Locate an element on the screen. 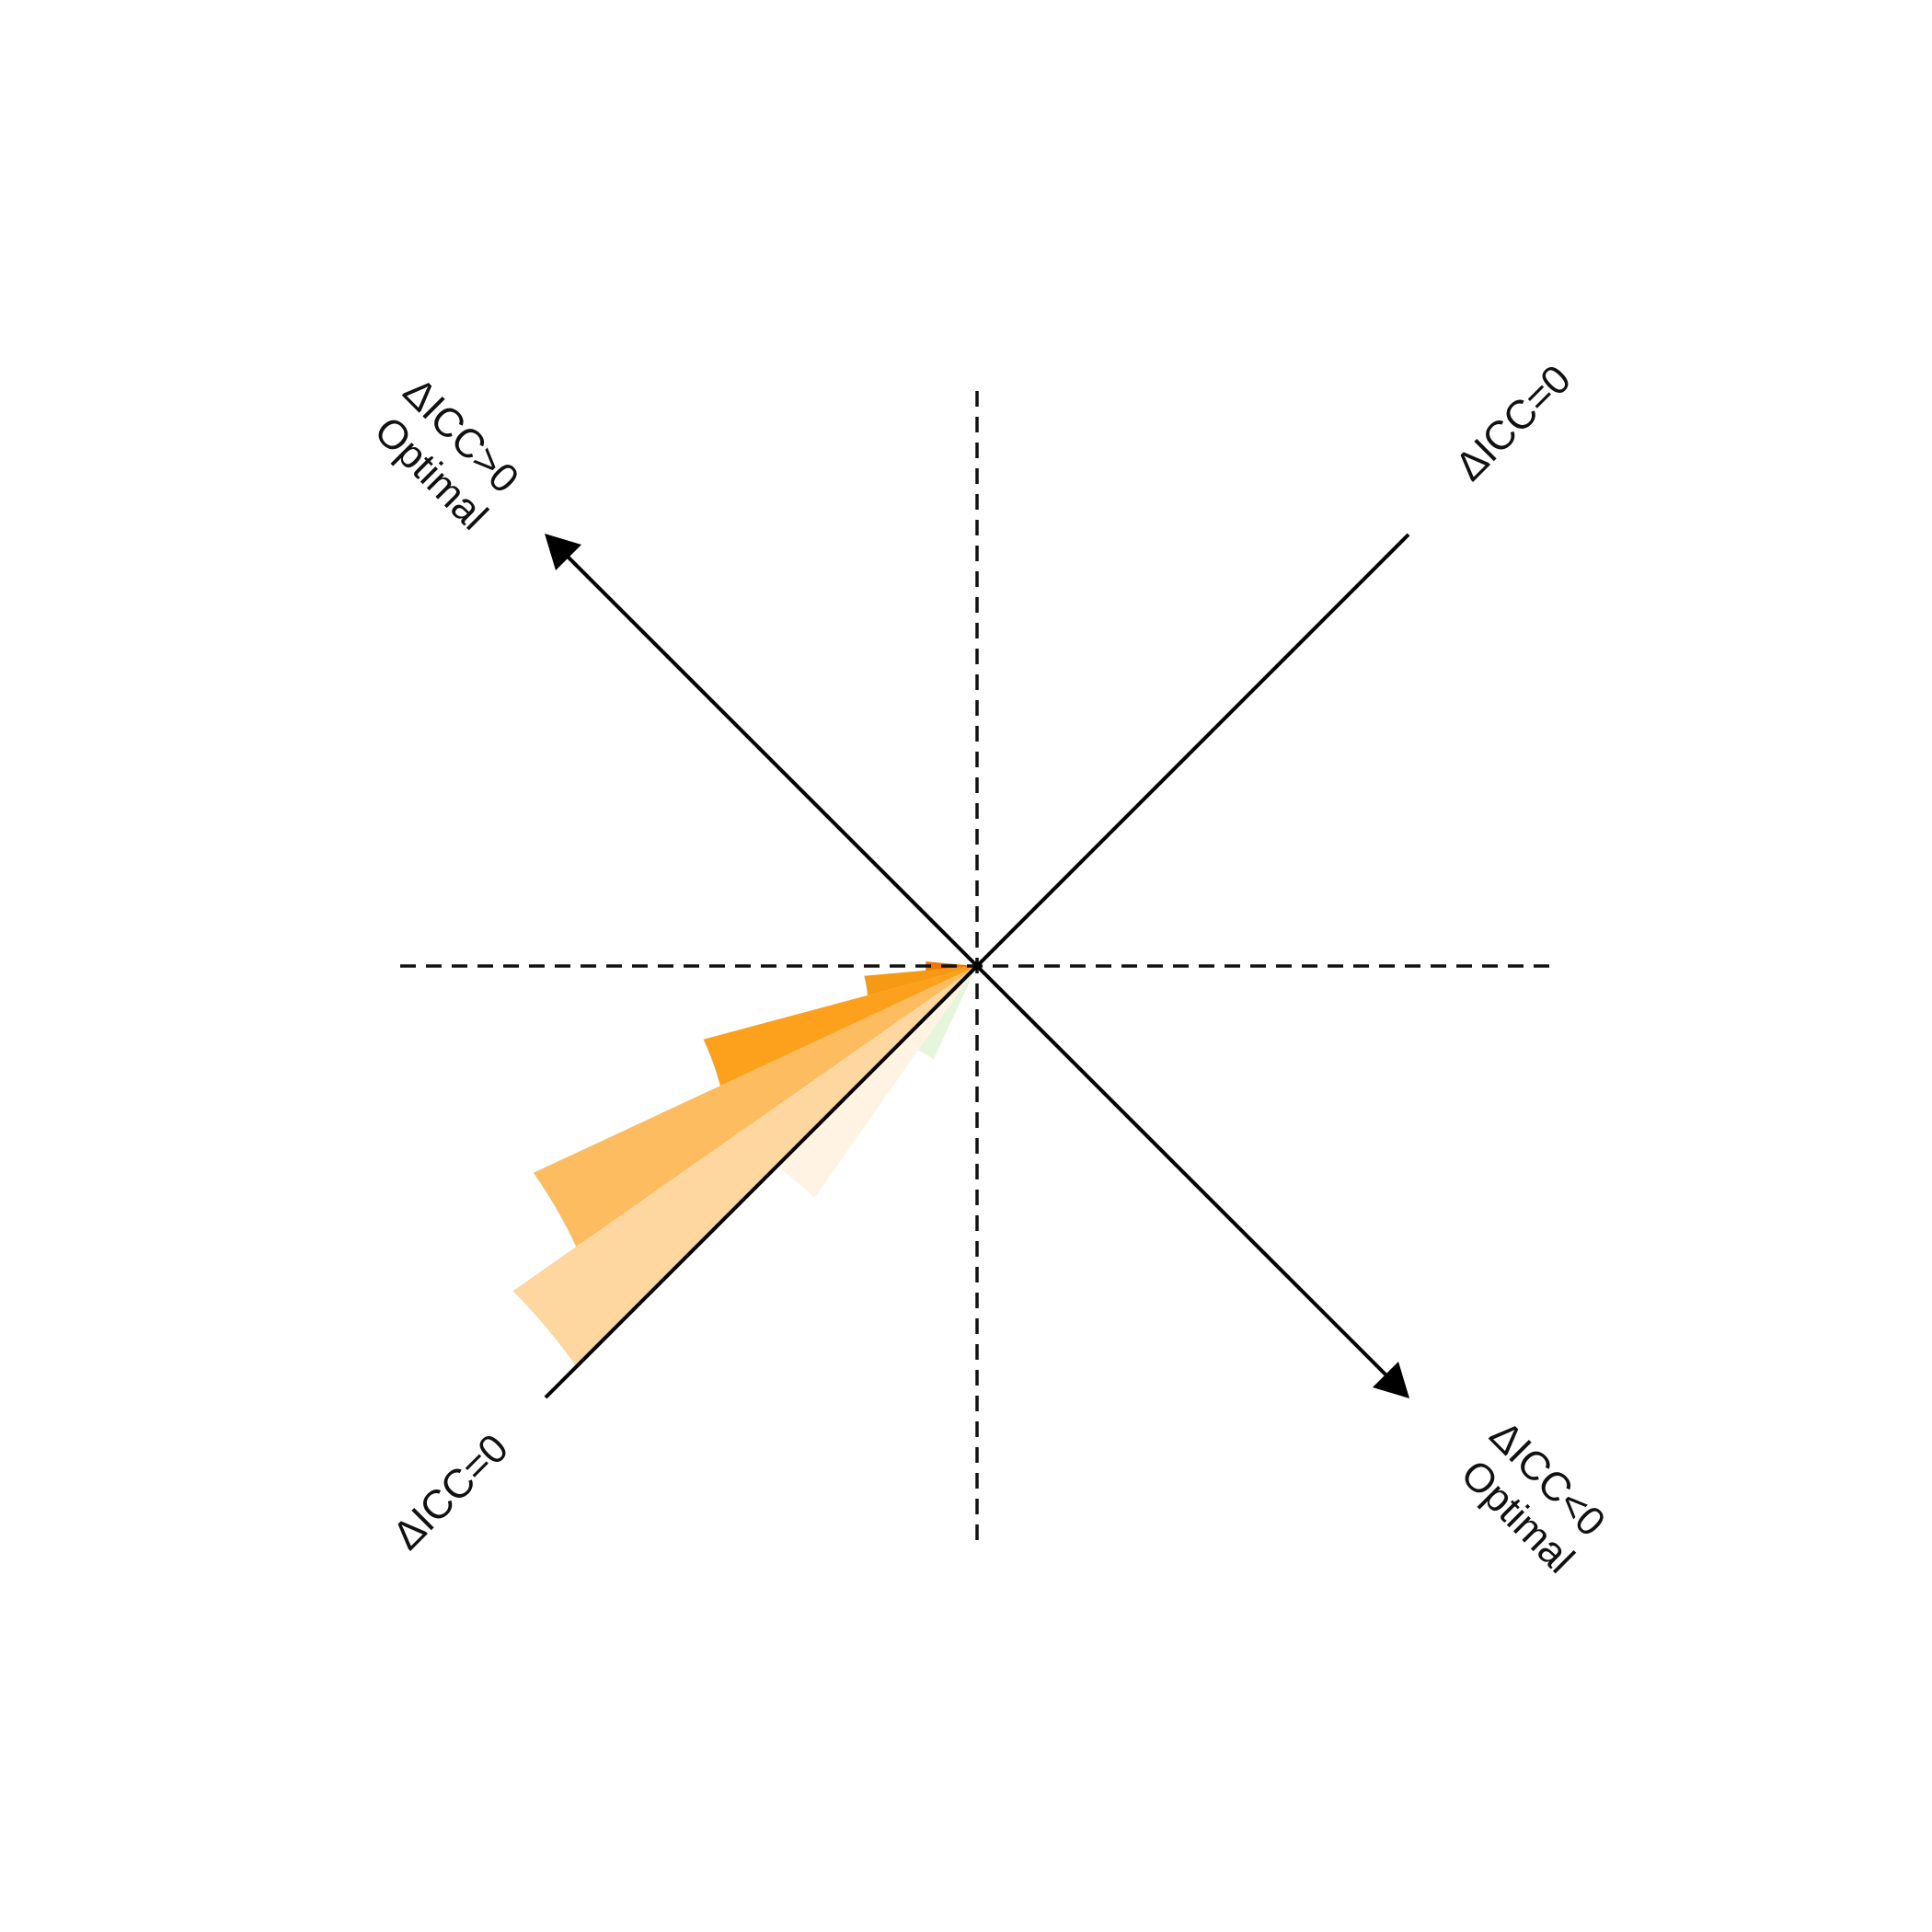 Image resolution: width=1932 pixels, height=1932 pixels. label-bottom-left: ΔICC=0 is located at coordinates (451, 1492).